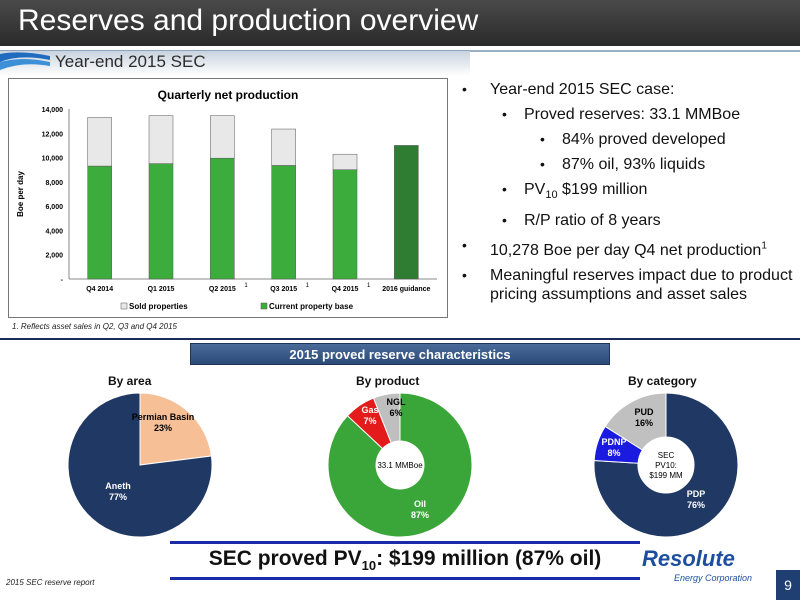 This screenshot has height=600, width=800. What do you see at coordinates (345, 289) in the screenshot?
I see `x-tick-label: Q4 2015` at bounding box center [345, 289].